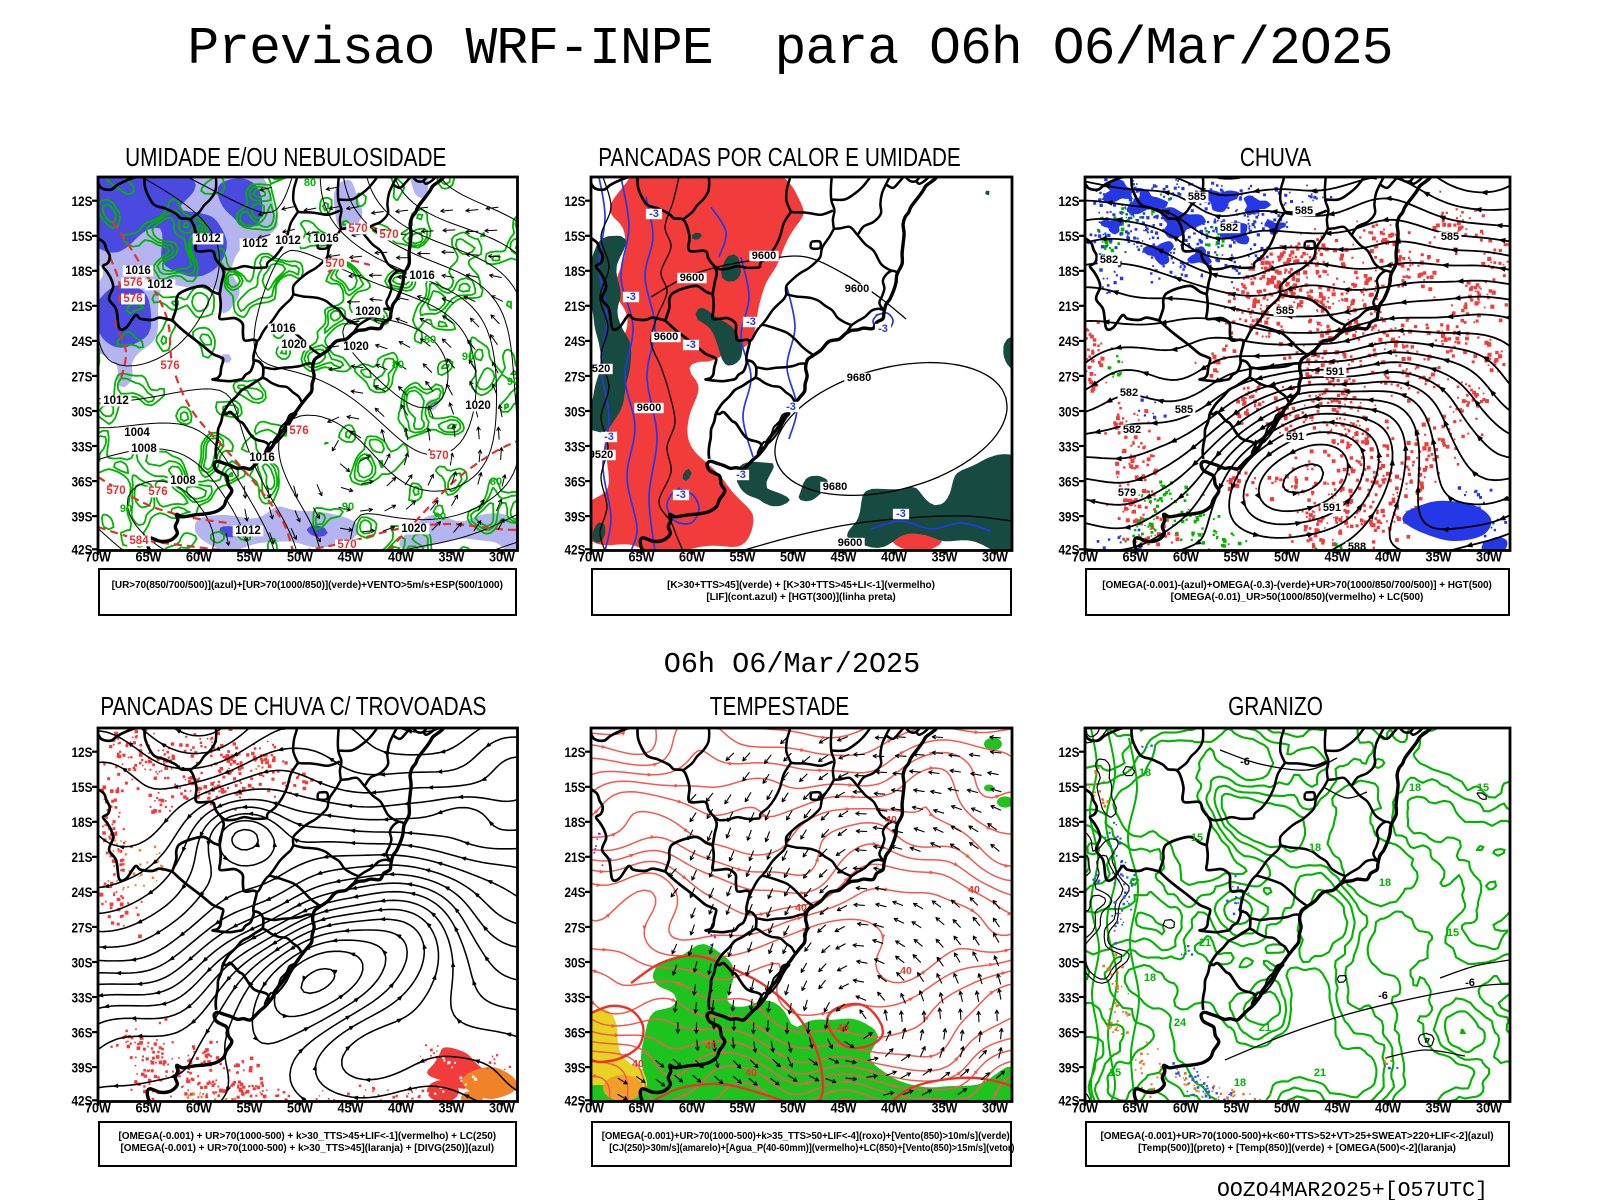 The width and height of the screenshot is (1600, 1200). What do you see at coordinates (169, 366) in the screenshot?
I see `svg-text: 576` at bounding box center [169, 366].